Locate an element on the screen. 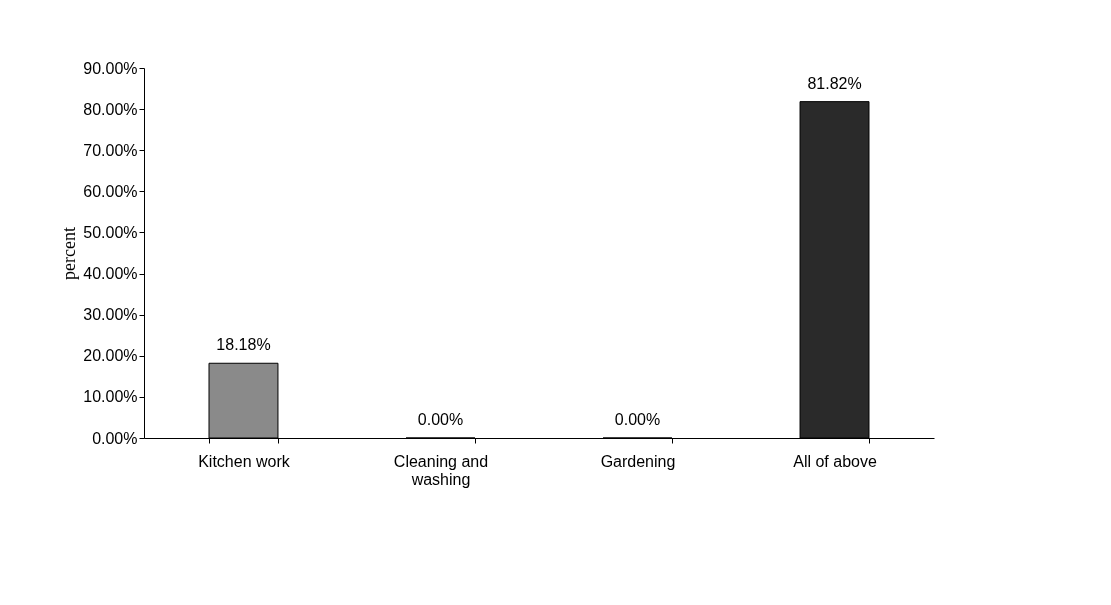 This screenshot has width=1111, height=605. y-tick-label: 0.00% is located at coordinates (115, 438).